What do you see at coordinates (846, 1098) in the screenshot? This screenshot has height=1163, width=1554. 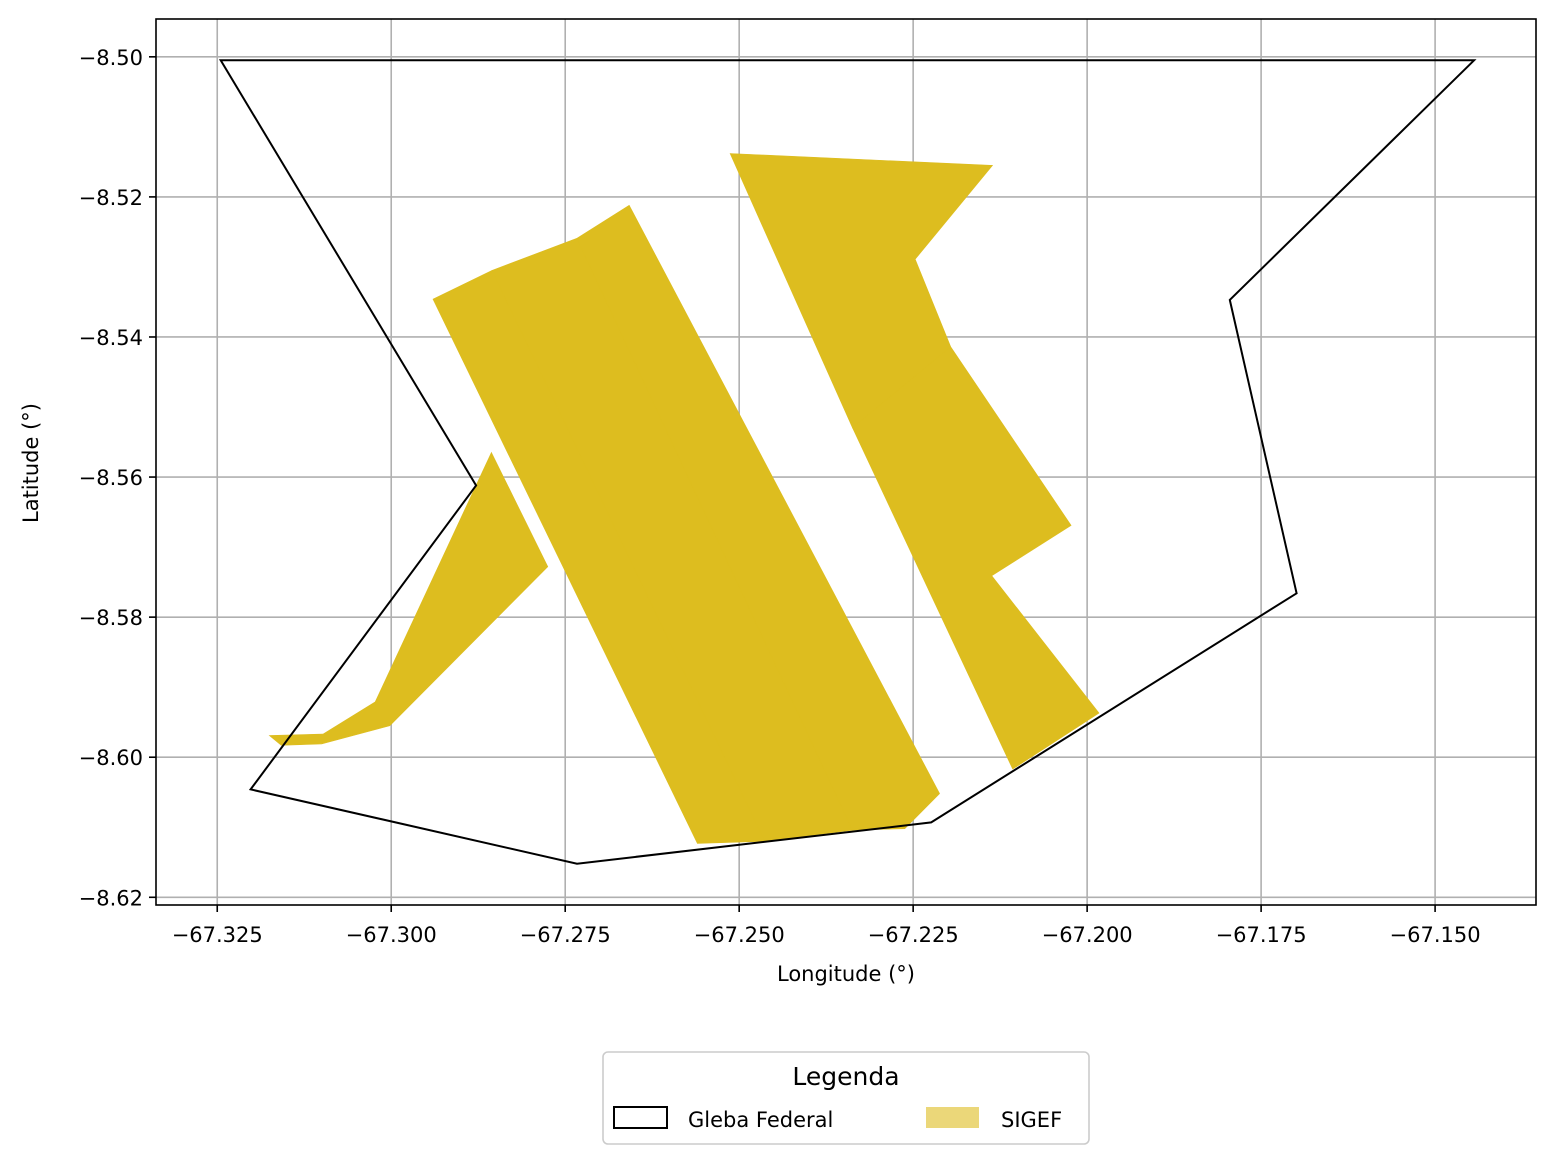 I see `legend: Legenda Gleba Federal SIGEF` at bounding box center [846, 1098].